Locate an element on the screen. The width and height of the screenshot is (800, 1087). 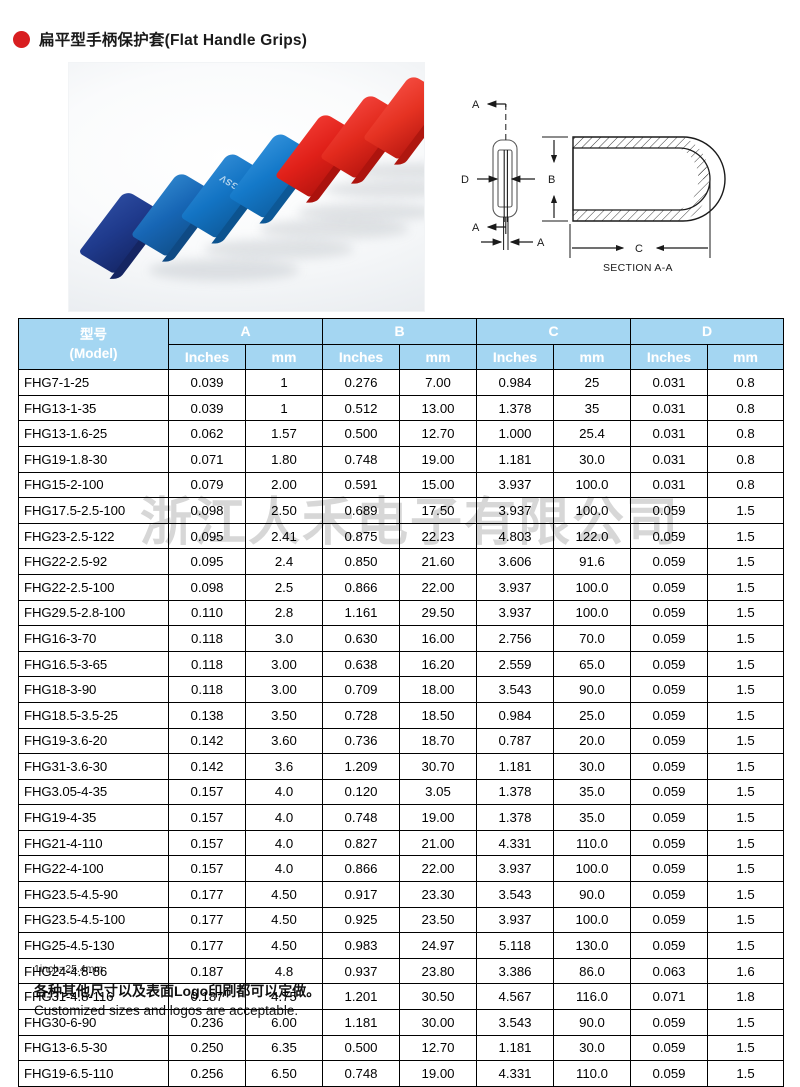
cell-c-mm: 110.0 is located at coordinates (592, 1073).